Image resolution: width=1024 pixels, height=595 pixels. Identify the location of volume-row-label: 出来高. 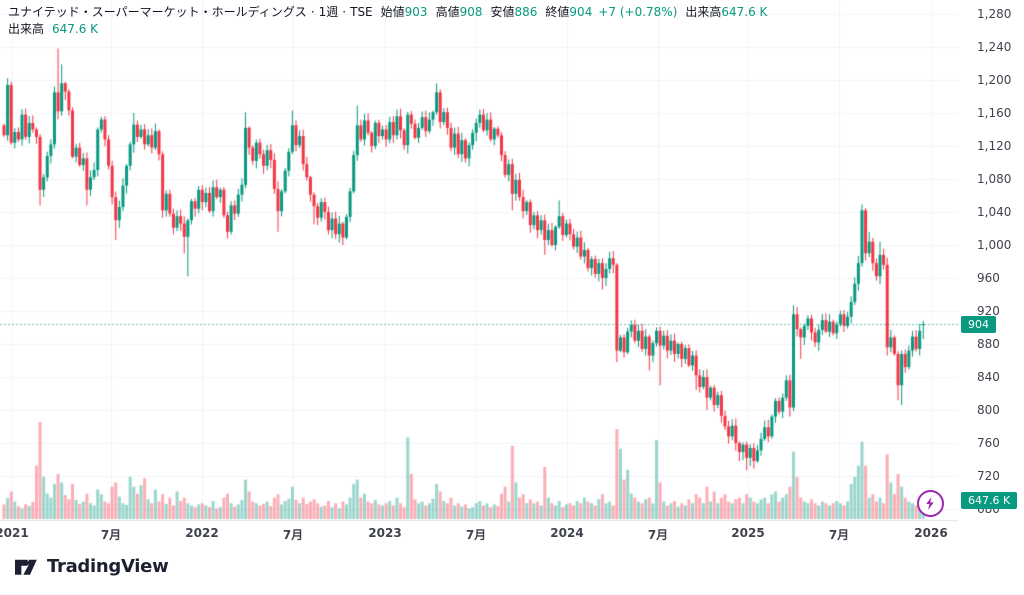
(26, 29).